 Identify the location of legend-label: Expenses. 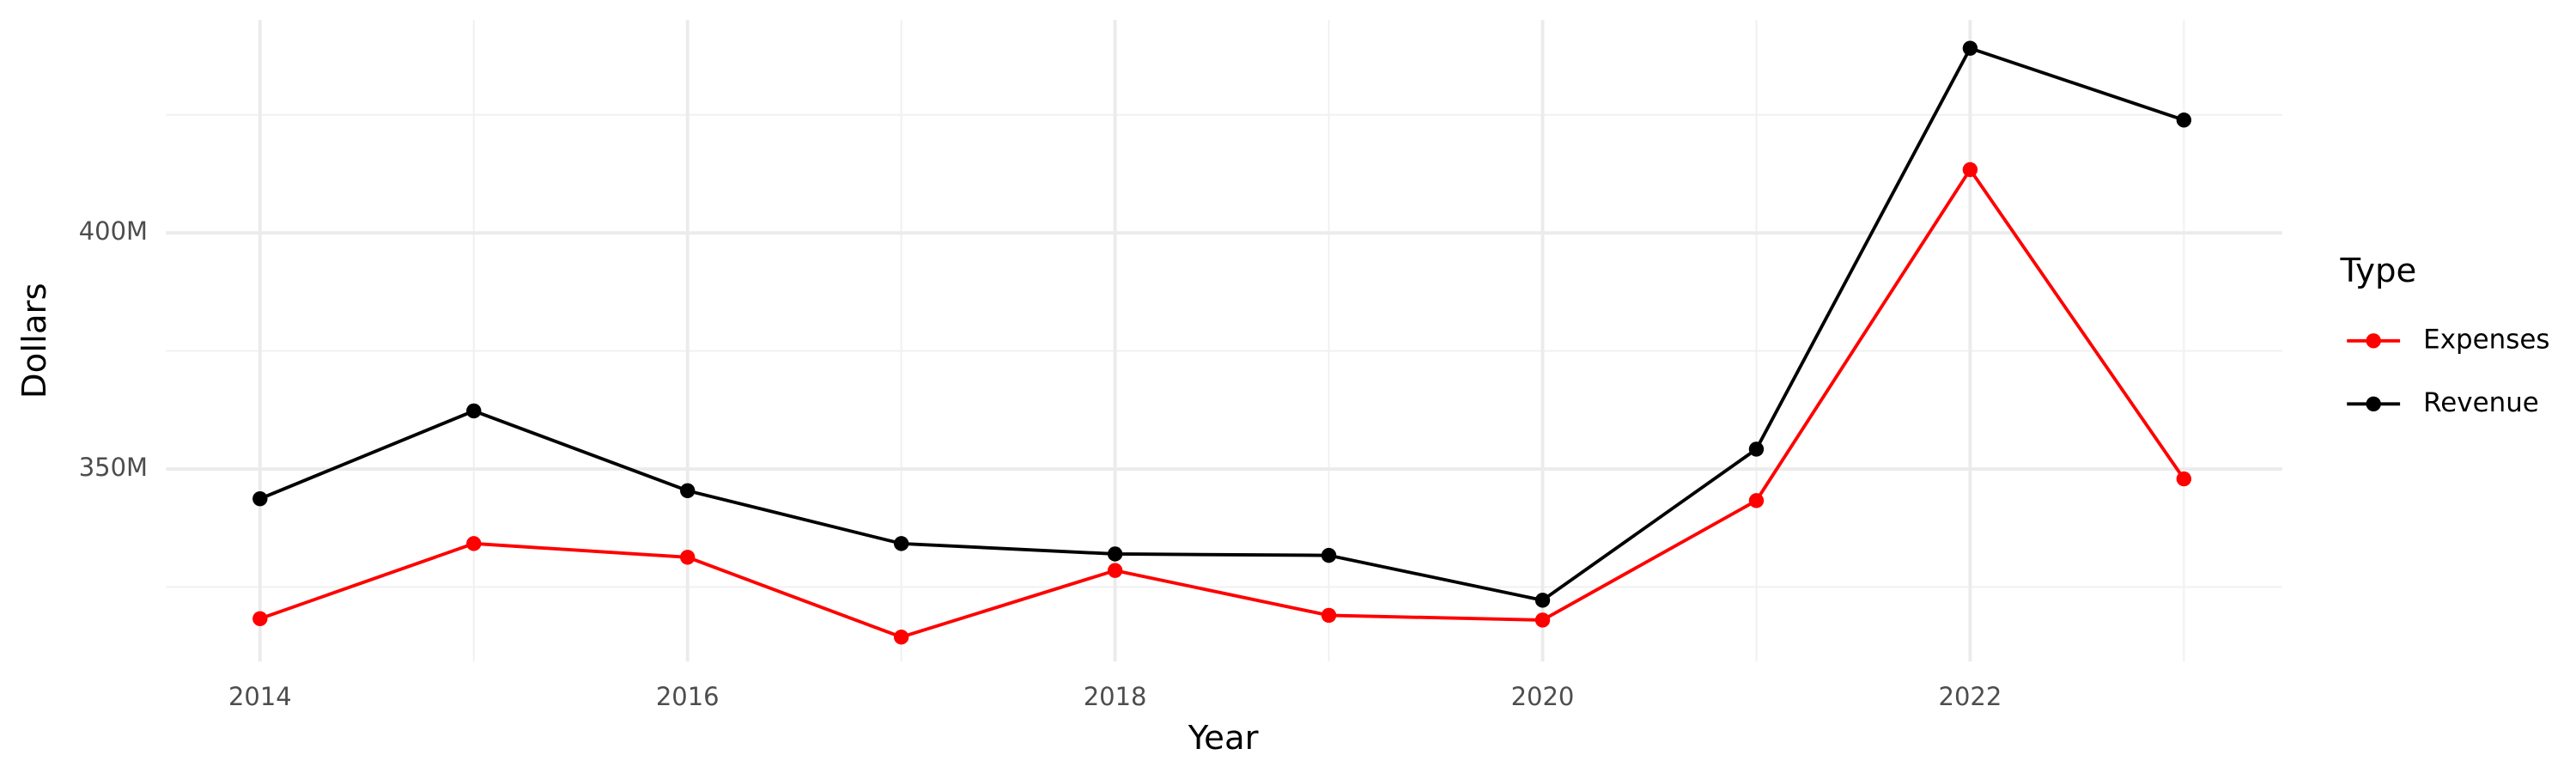
(2486, 339).